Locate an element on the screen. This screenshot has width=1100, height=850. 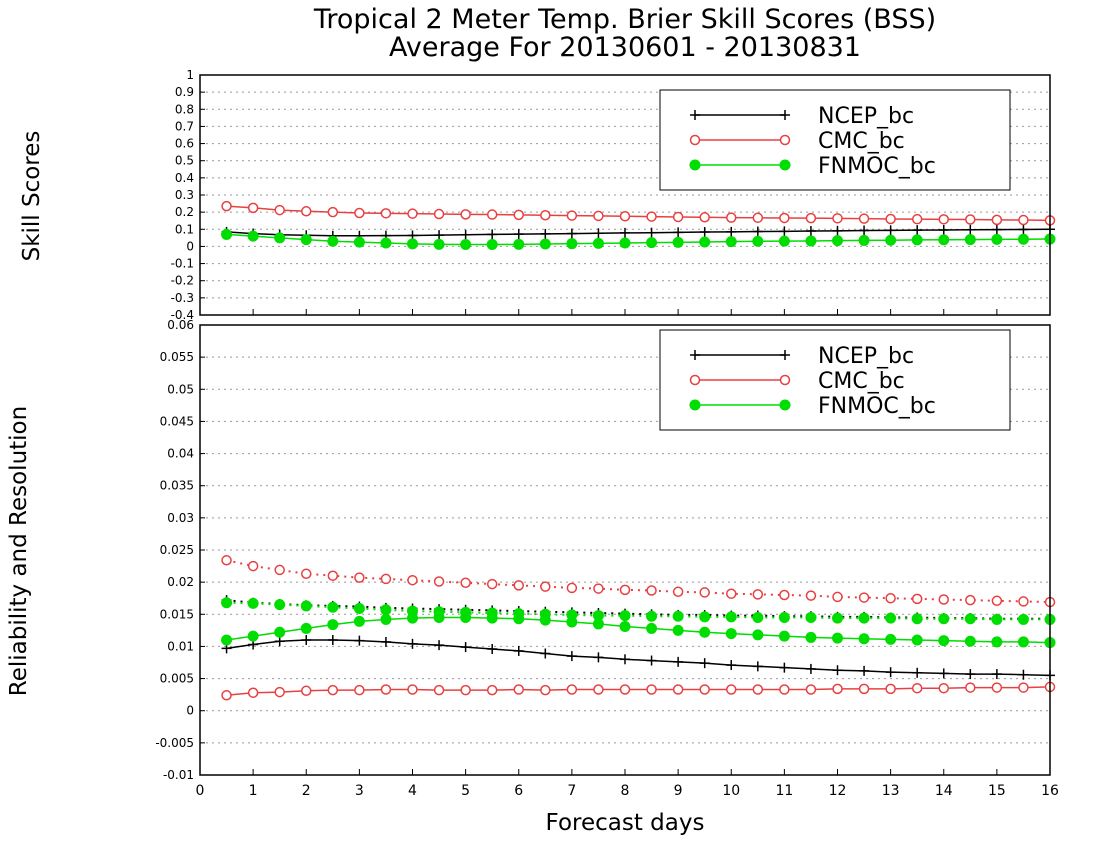
y-tick-label: 0.045 is located at coordinates (177, 421).